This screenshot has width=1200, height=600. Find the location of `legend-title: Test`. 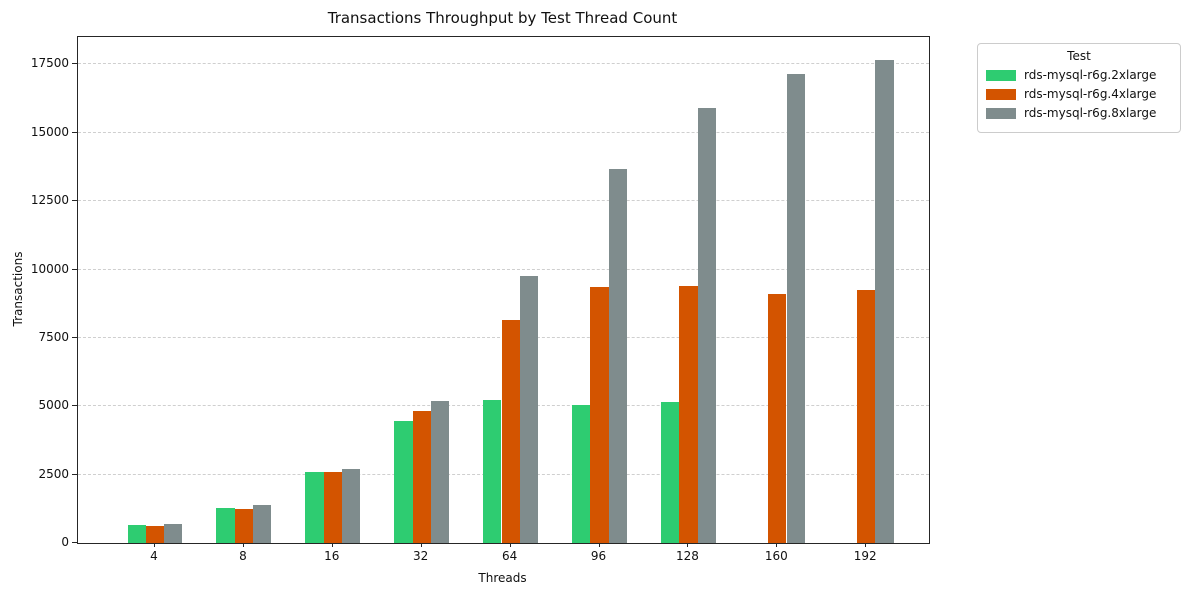

legend-title: Test is located at coordinates (1079, 56).